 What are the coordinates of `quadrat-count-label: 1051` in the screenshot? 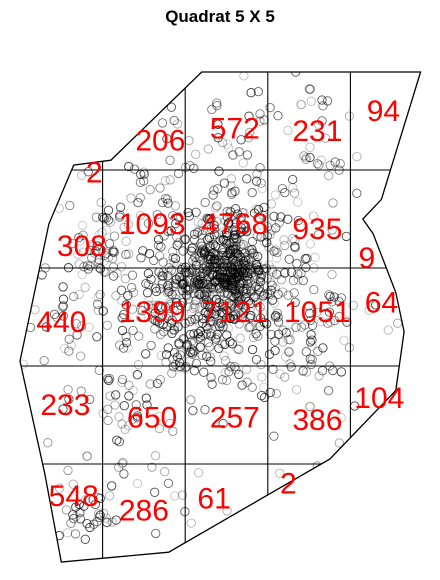 It's located at (317, 312).